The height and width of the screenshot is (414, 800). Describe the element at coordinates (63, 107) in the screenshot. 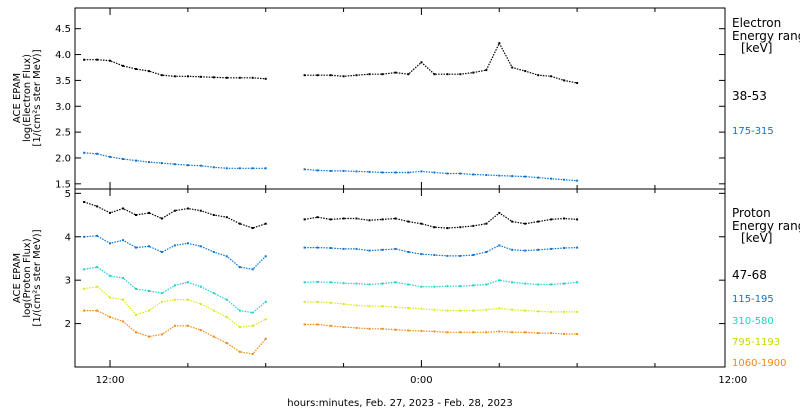

I see `y-tick-label: 3.0` at that location.